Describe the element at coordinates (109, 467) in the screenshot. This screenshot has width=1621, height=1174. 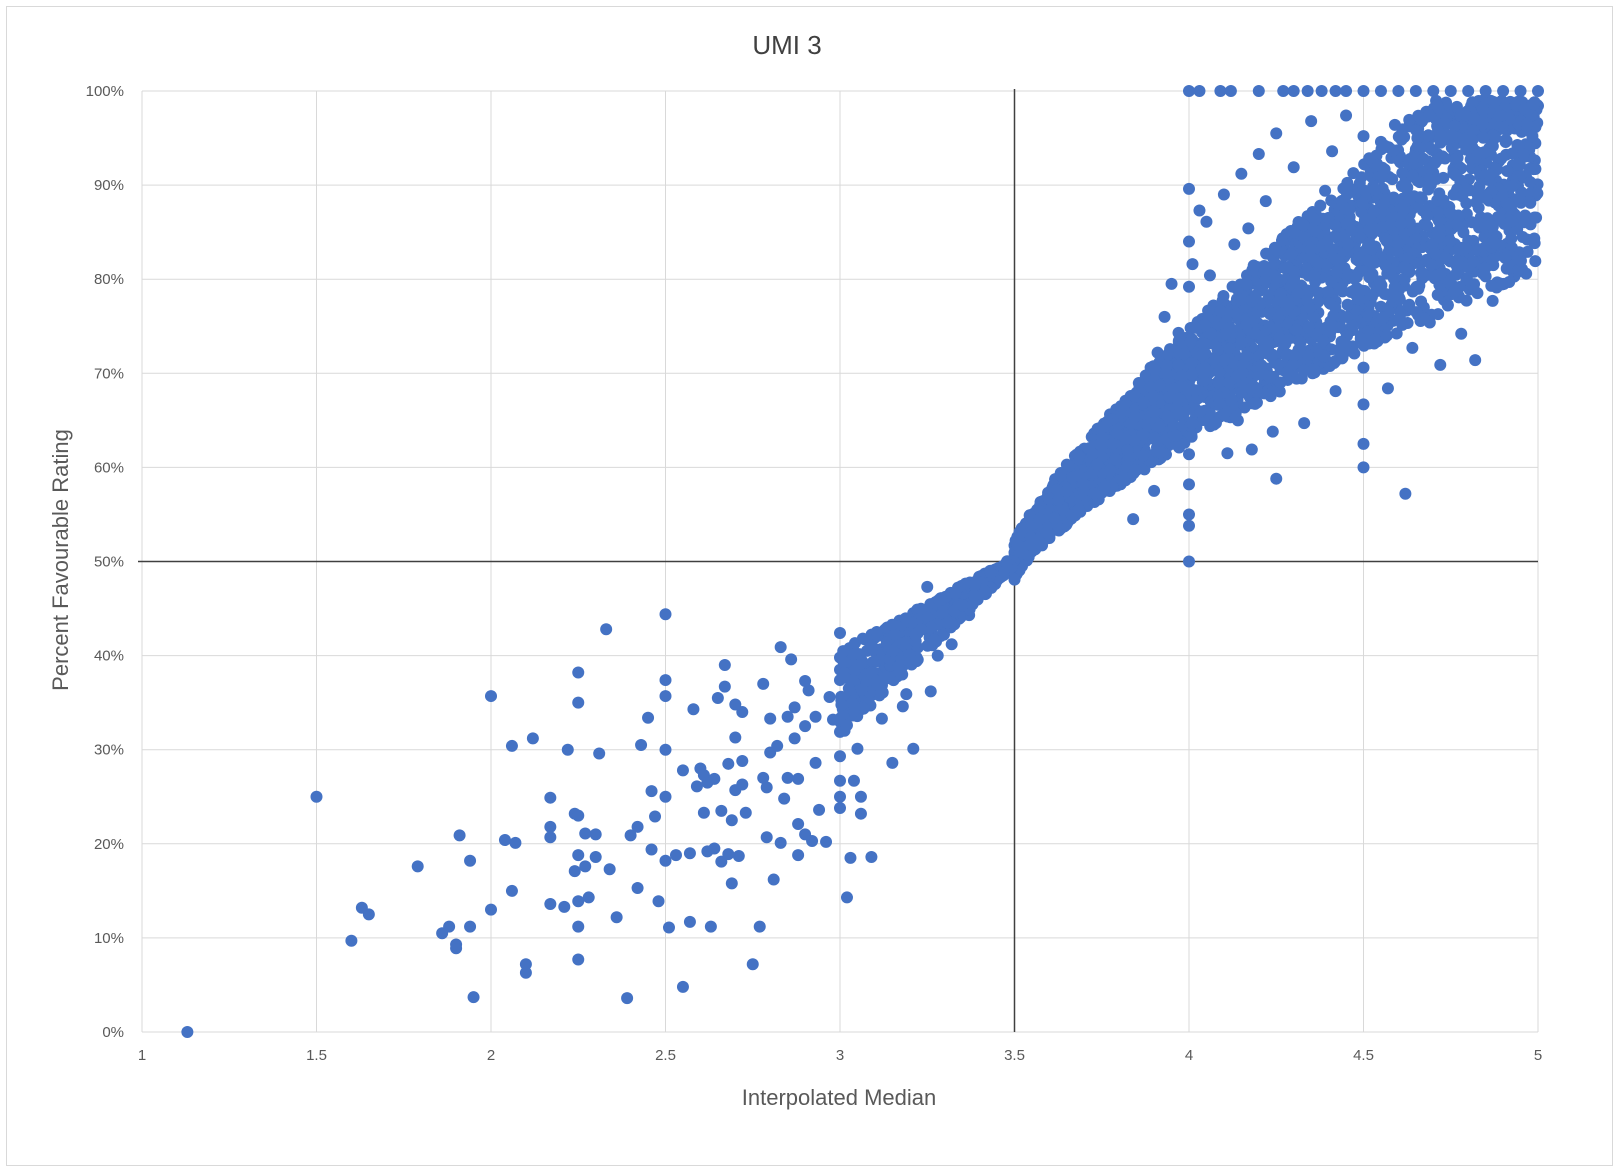
I see `y-tick-label: 60%` at that location.